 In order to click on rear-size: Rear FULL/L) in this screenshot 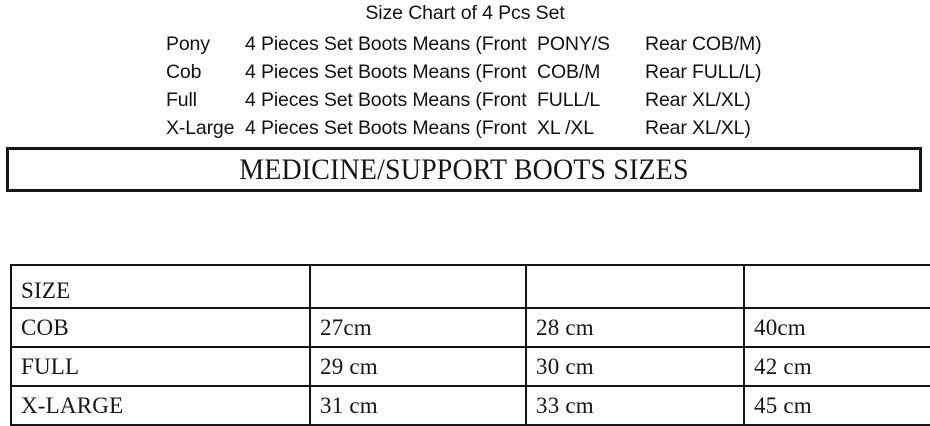, I will do `click(703, 72)`.